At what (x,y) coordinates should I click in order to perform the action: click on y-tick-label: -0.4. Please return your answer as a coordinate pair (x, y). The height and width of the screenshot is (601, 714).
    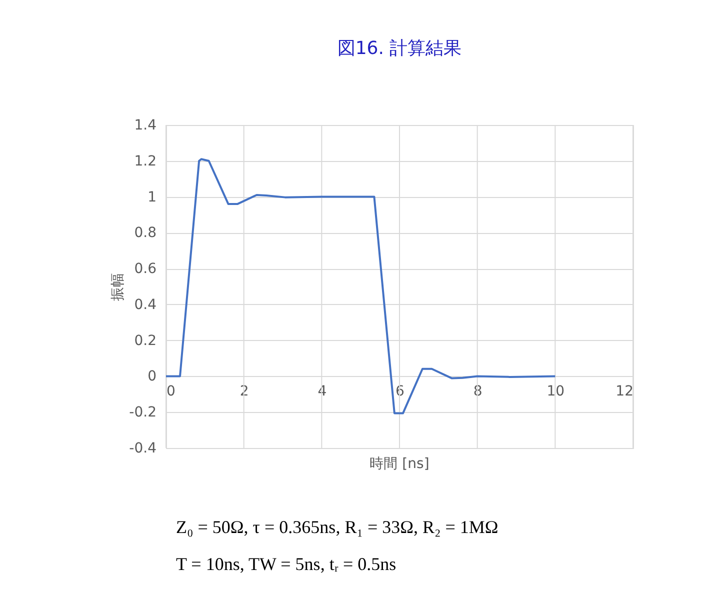
    Looking at the image, I should click on (143, 448).